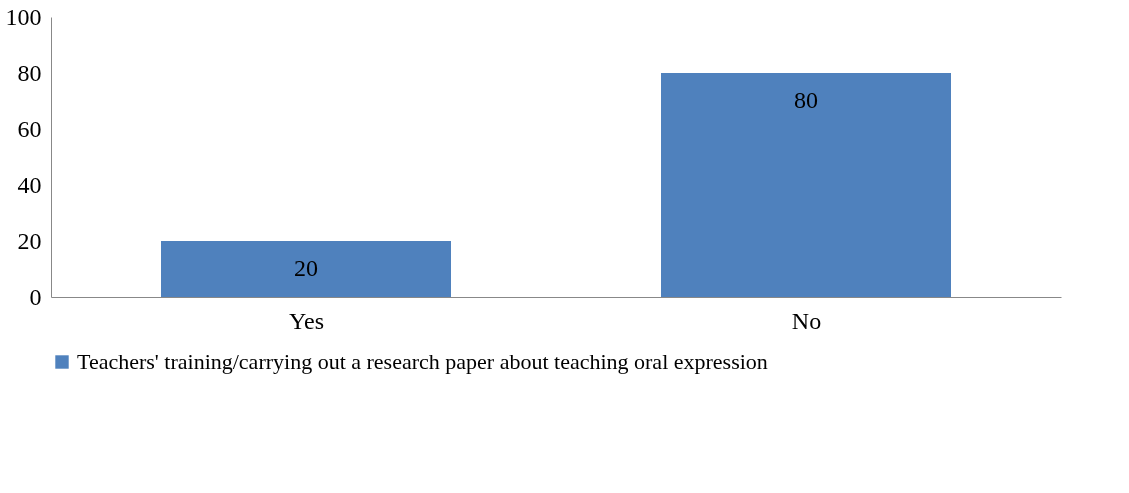 The image size is (1129, 493). Describe the element at coordinates (306, 320) in the screenshot. I see `x-tick-label: Yes` at that location.